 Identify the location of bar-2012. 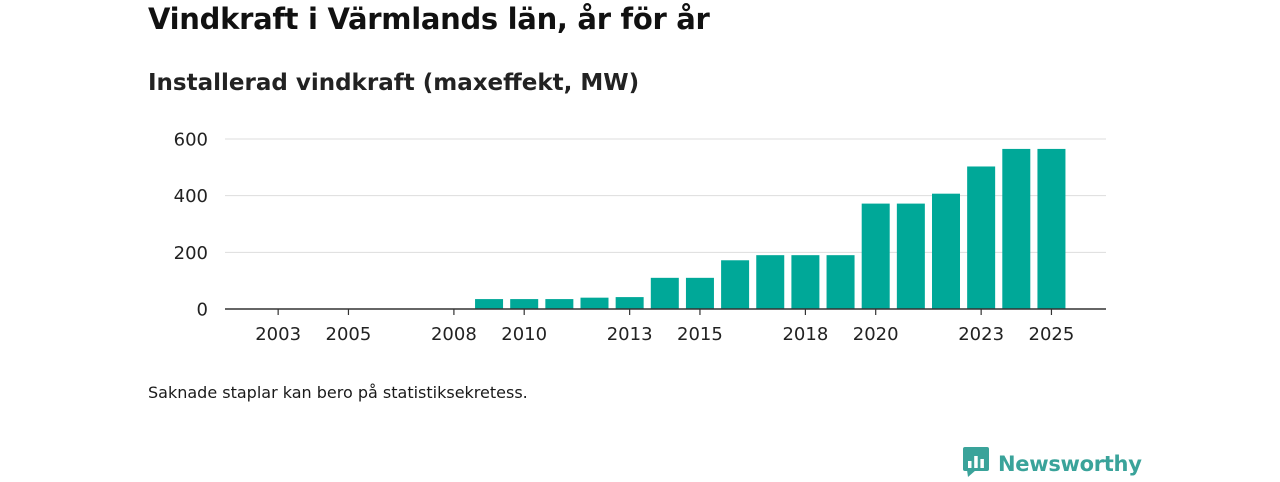
(594, 303).